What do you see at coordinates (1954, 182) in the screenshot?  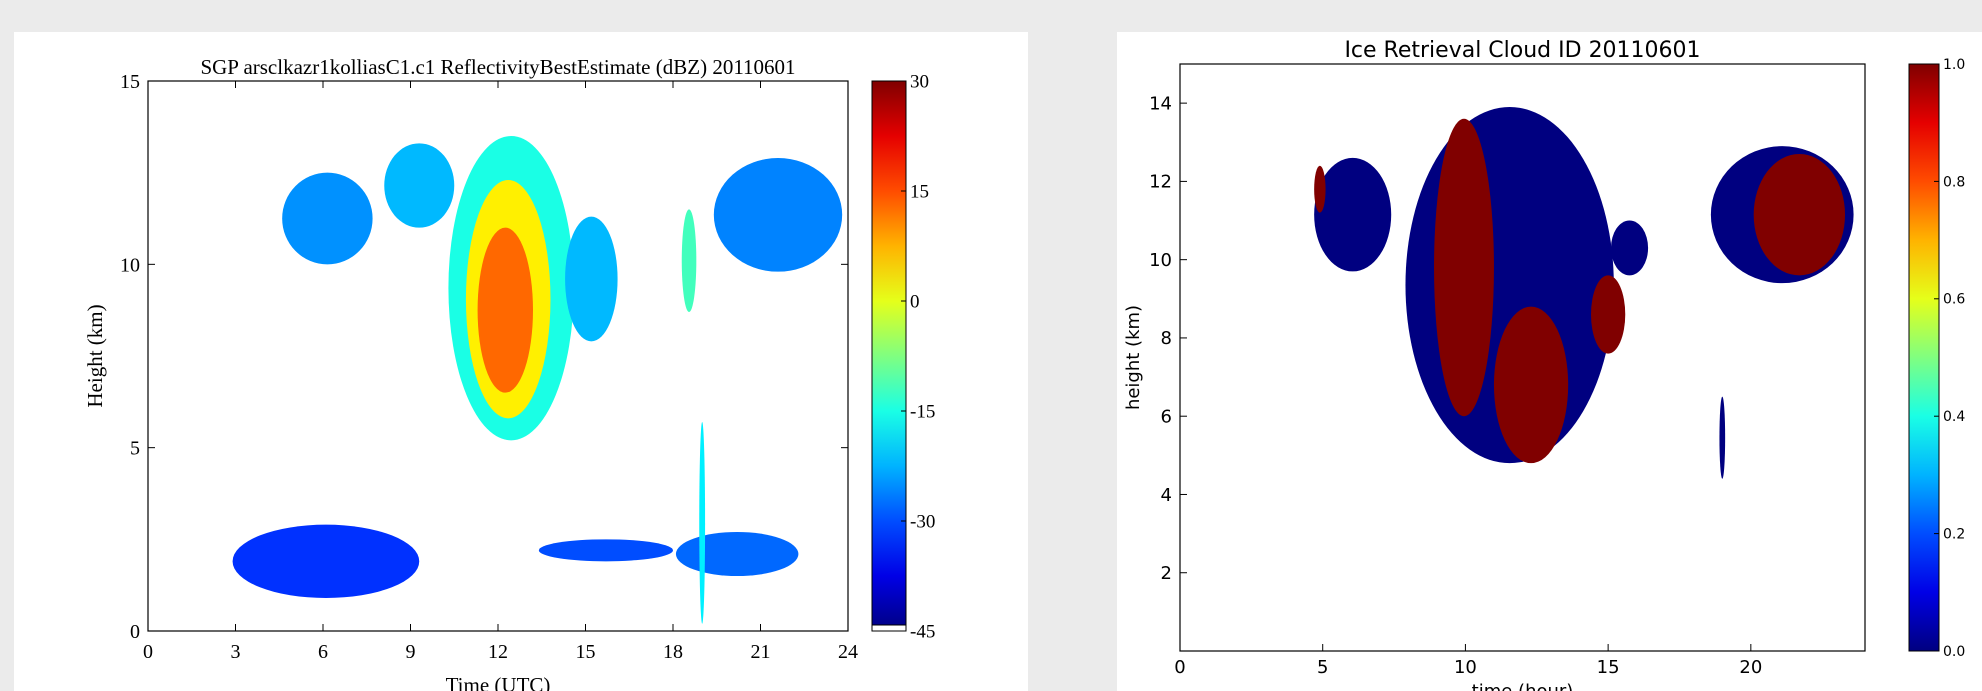 I see `colorbar-tick-label: 0.8` at bounding box center [1954, 182].